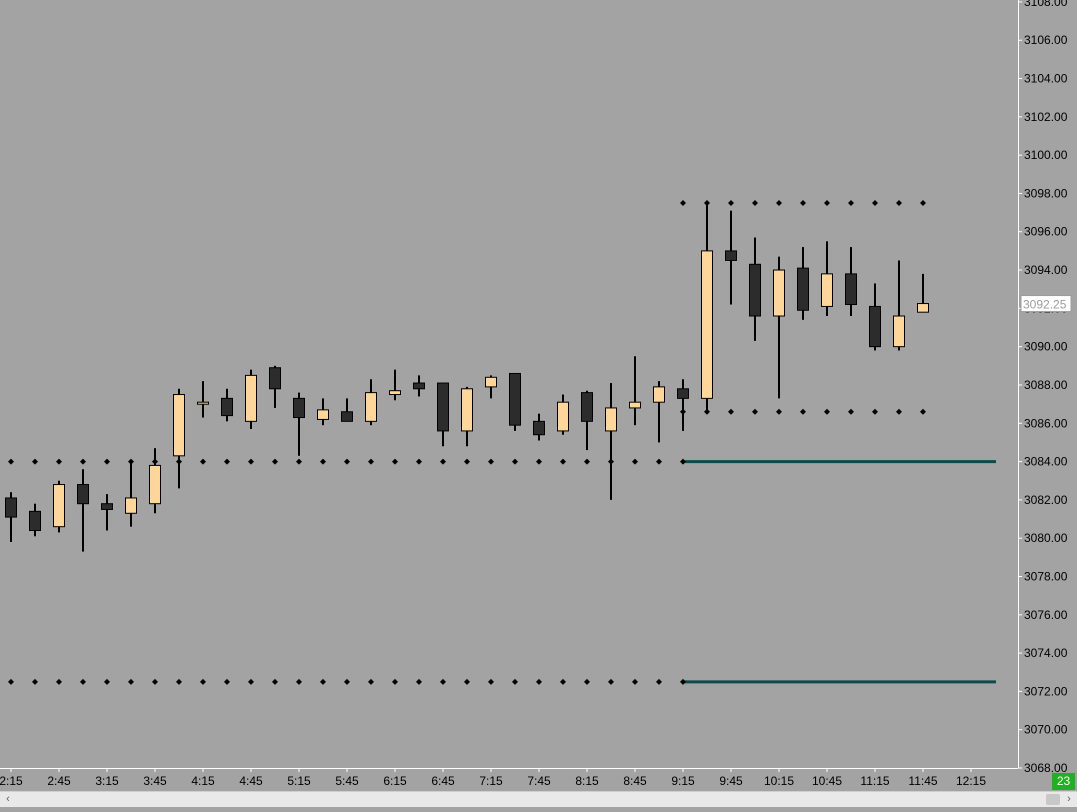 The image size is (1077, 812). Describe the element at coordinates (1053, 799) in the screenshot. I see `scroll-thumb` at that location.